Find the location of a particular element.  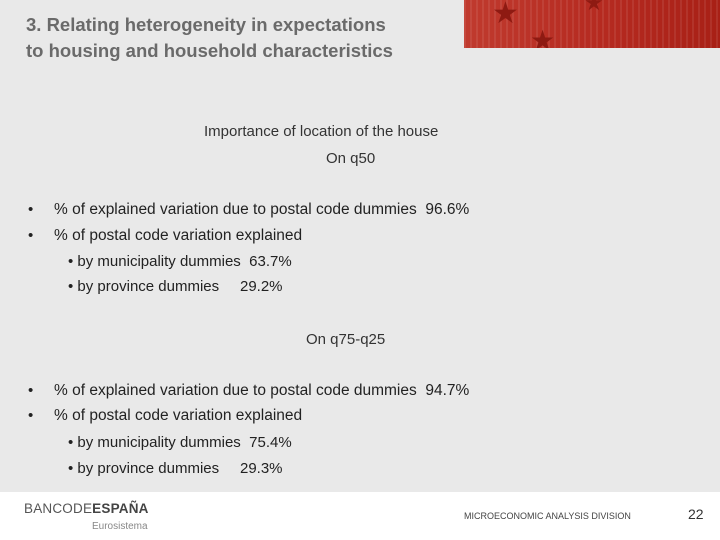

section1-heading: On q50 is located at coordinates (351, 158).